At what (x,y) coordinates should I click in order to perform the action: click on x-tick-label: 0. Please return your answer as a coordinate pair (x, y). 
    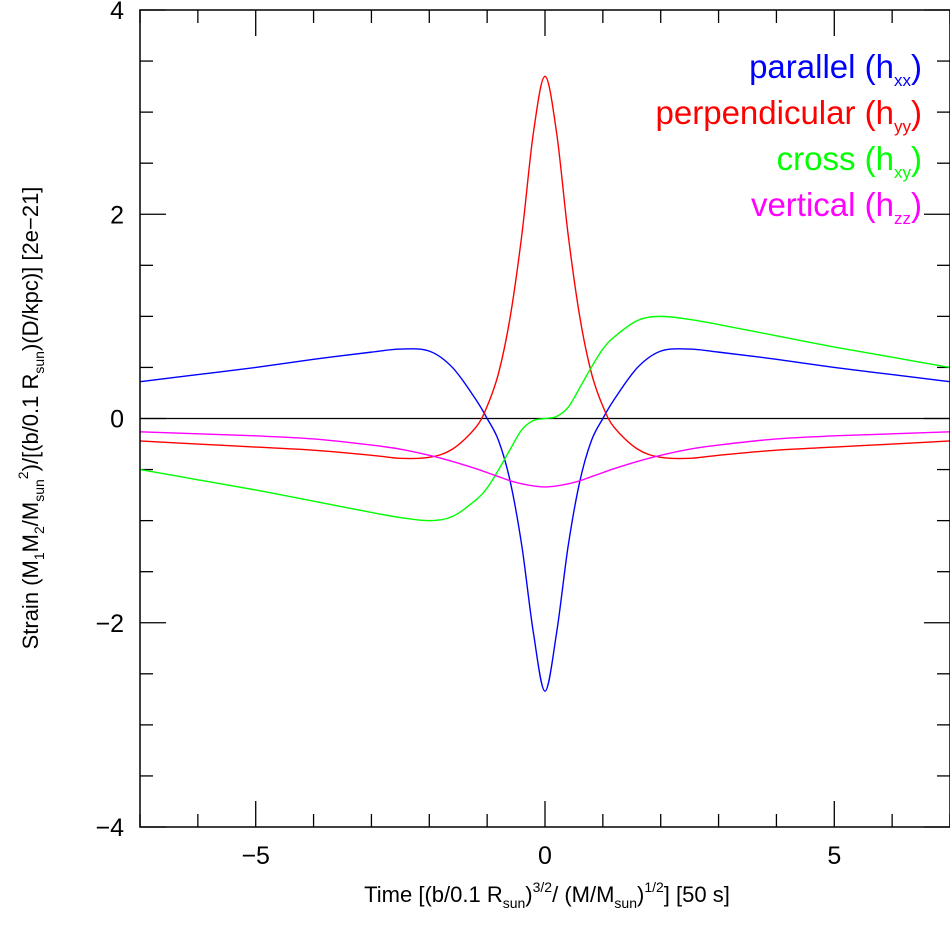
    Looking at the image, I should click on (545, 856).